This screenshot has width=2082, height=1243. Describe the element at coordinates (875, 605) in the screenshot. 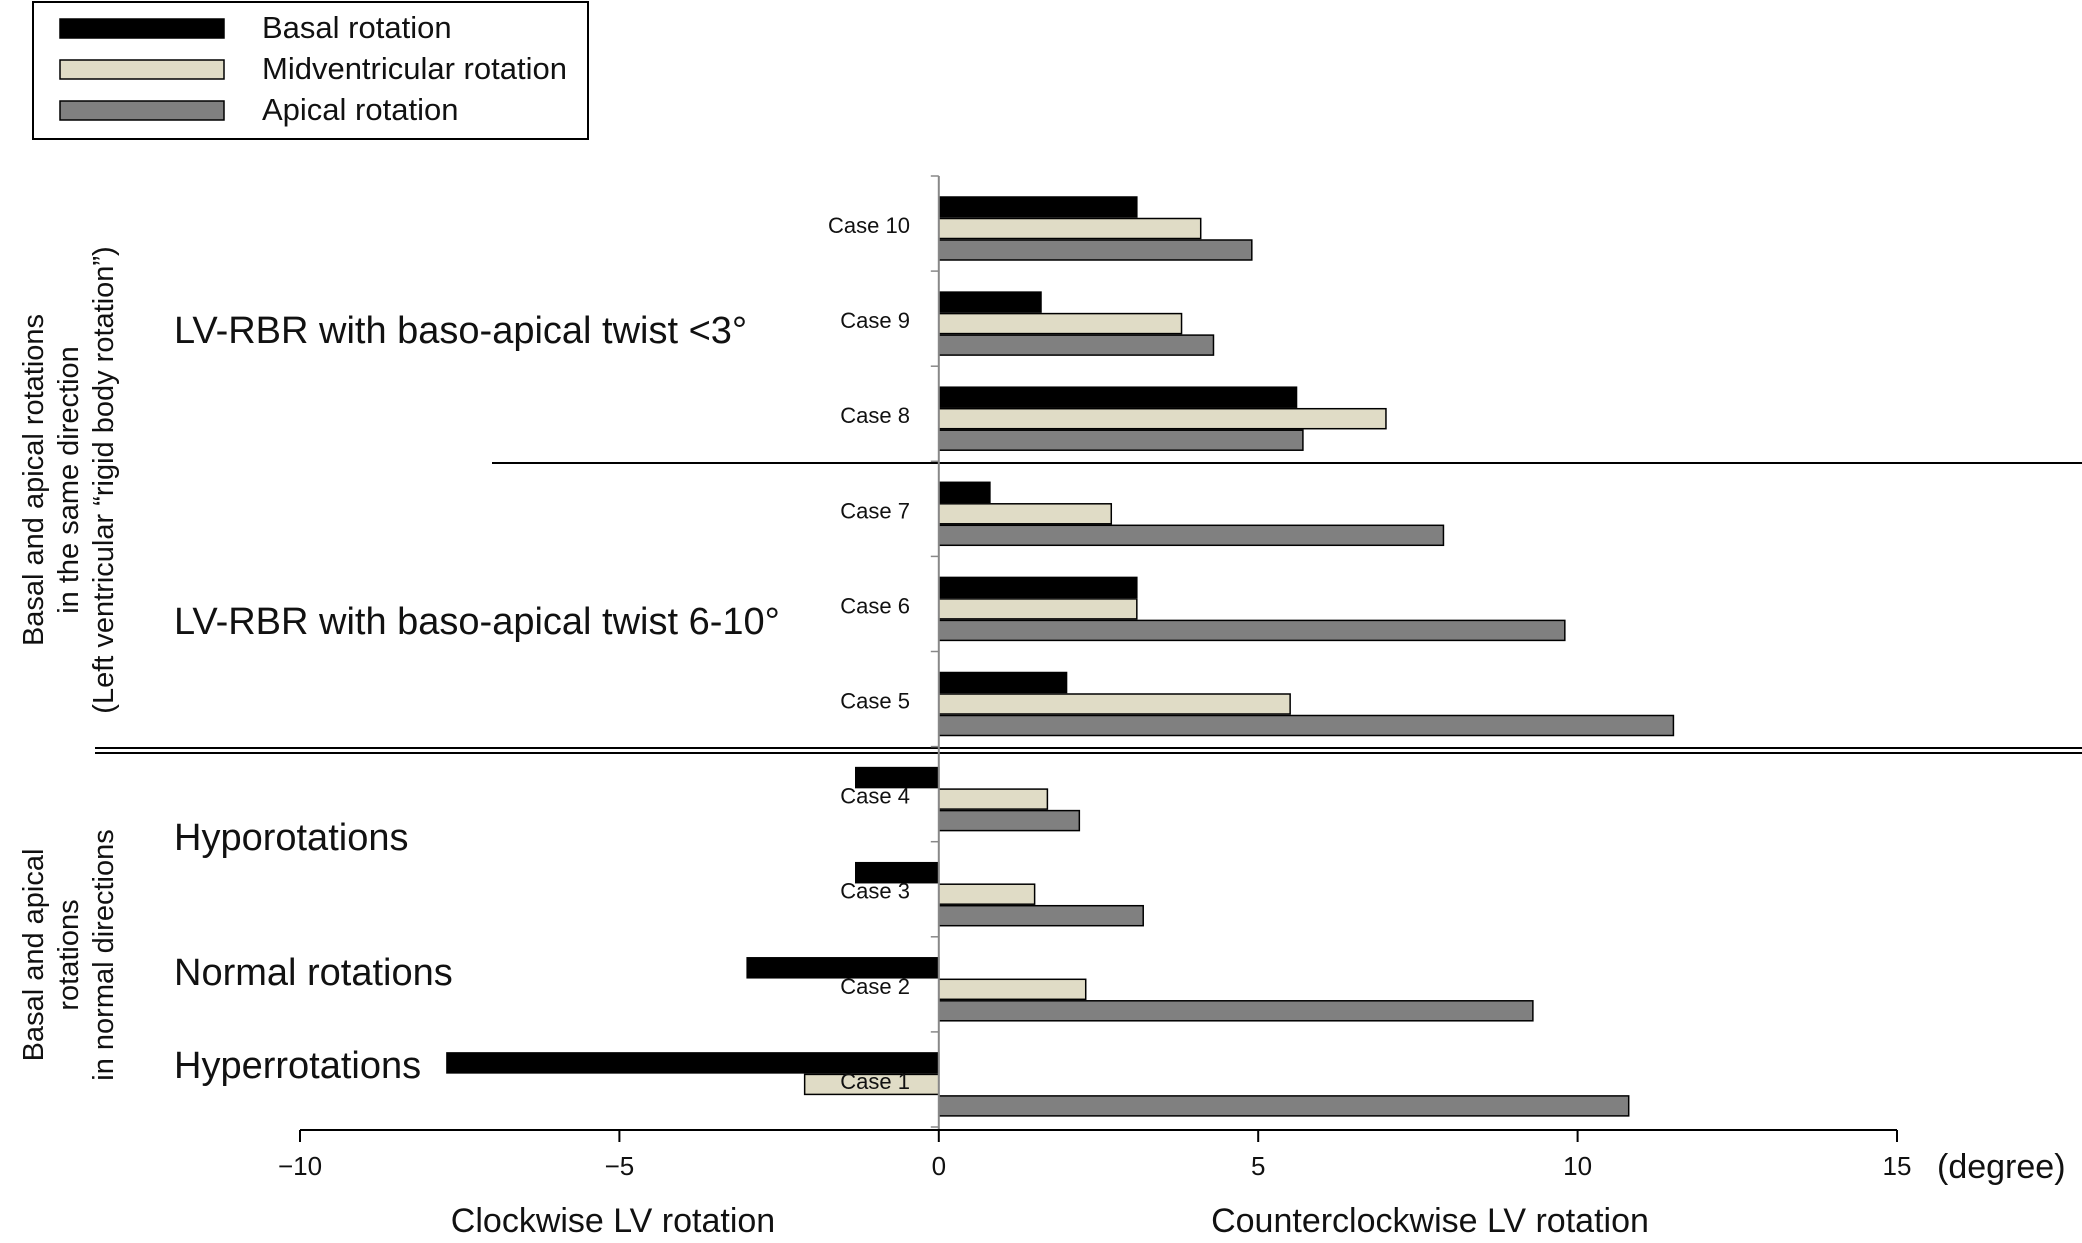

I see `case-label-case-6: Case 6` at that location.